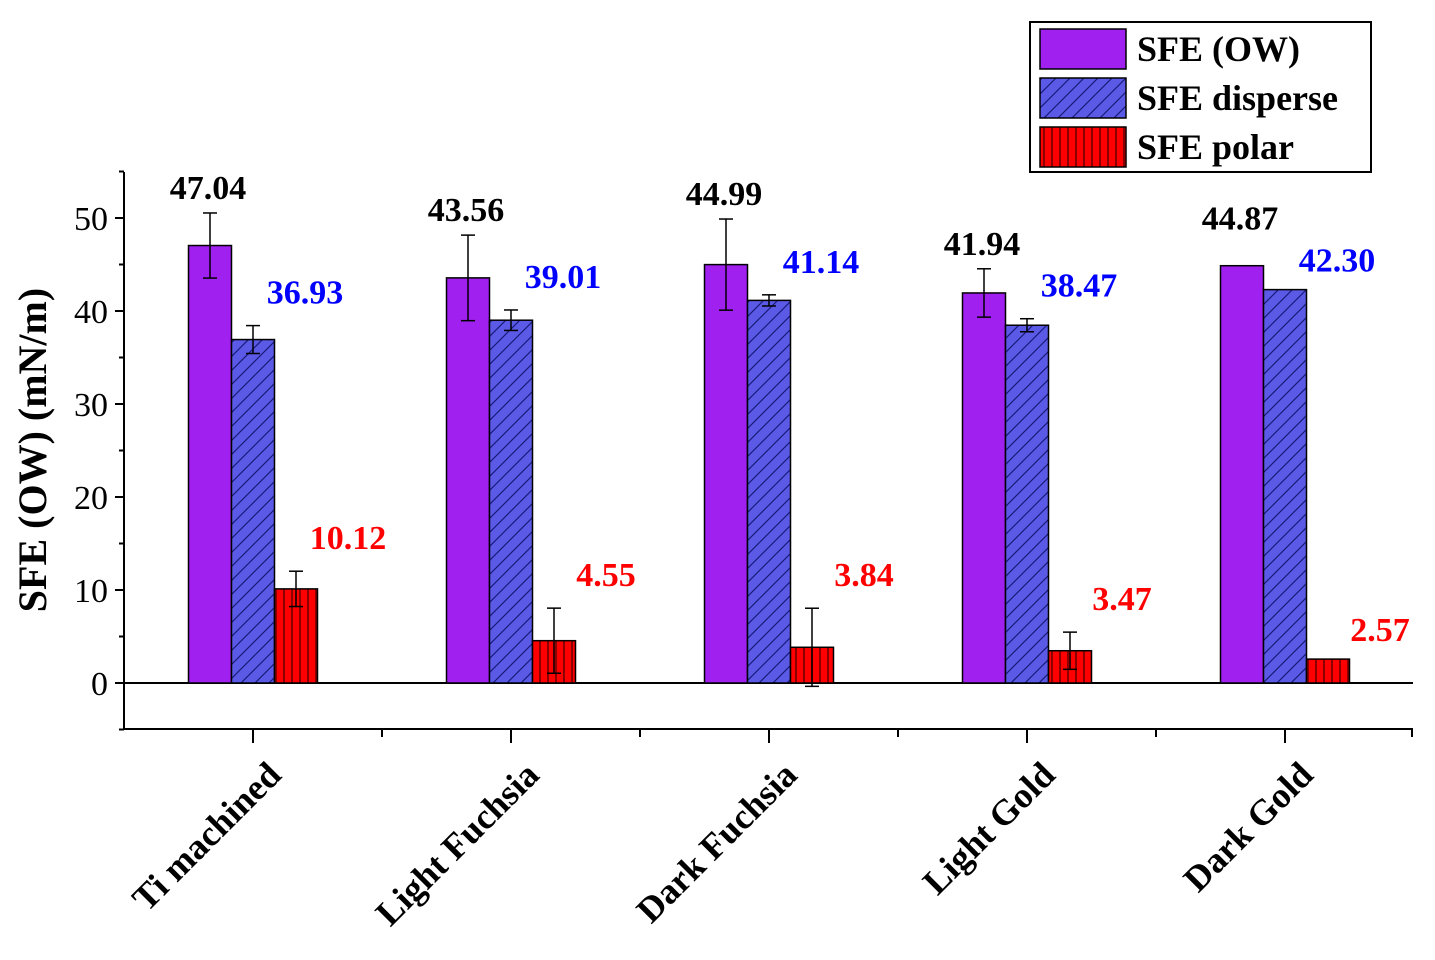  Describe the element at coordinates (717, 842) in the screenshot. I see `category-label: Dark Fuchsia` at that location.